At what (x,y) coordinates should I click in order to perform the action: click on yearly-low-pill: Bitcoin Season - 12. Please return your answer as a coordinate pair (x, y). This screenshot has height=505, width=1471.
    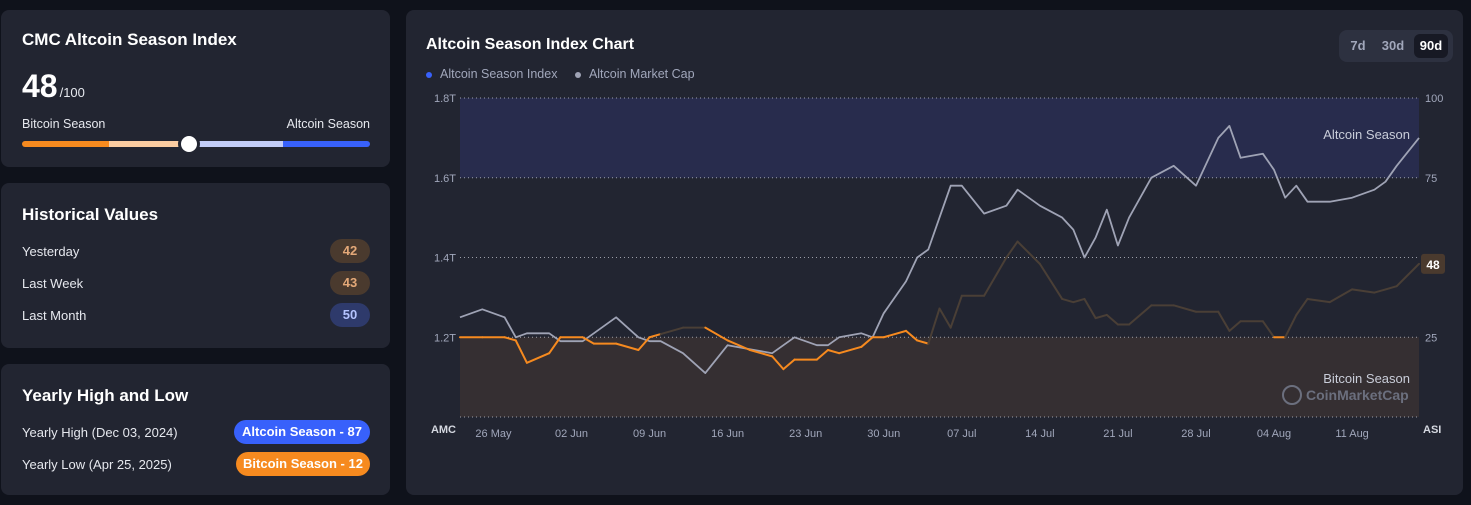
    Looking at the image, I should click on (303, 464).